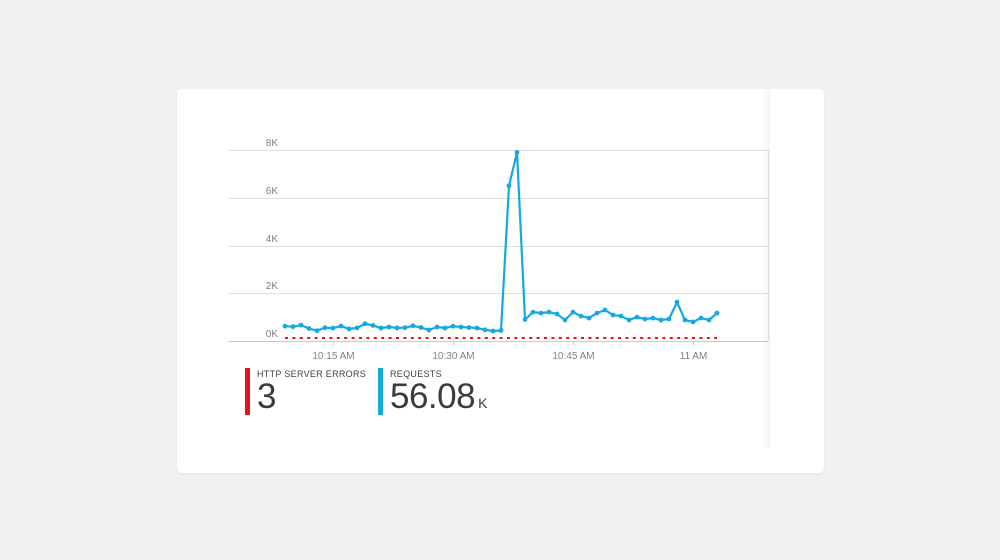  Describe the element at coordinates (272, 286) in the screenshot. I see `svg-text: 2K` at that location.